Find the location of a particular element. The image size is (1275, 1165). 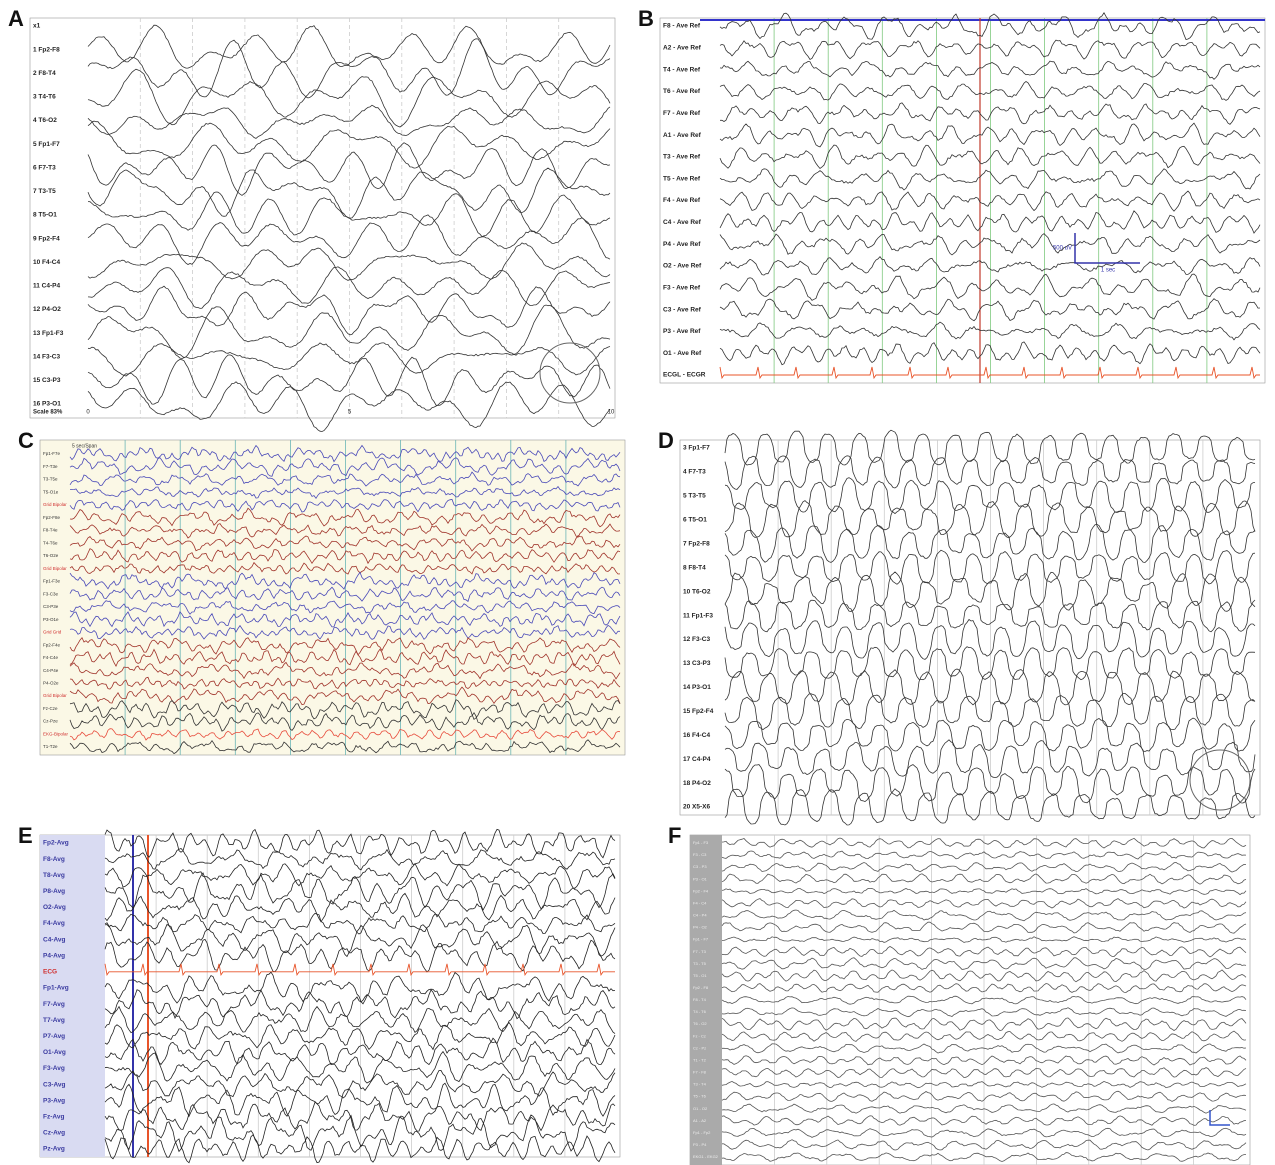

channel-label: O1 - Ave Ref is located at coordinates (682, 353).